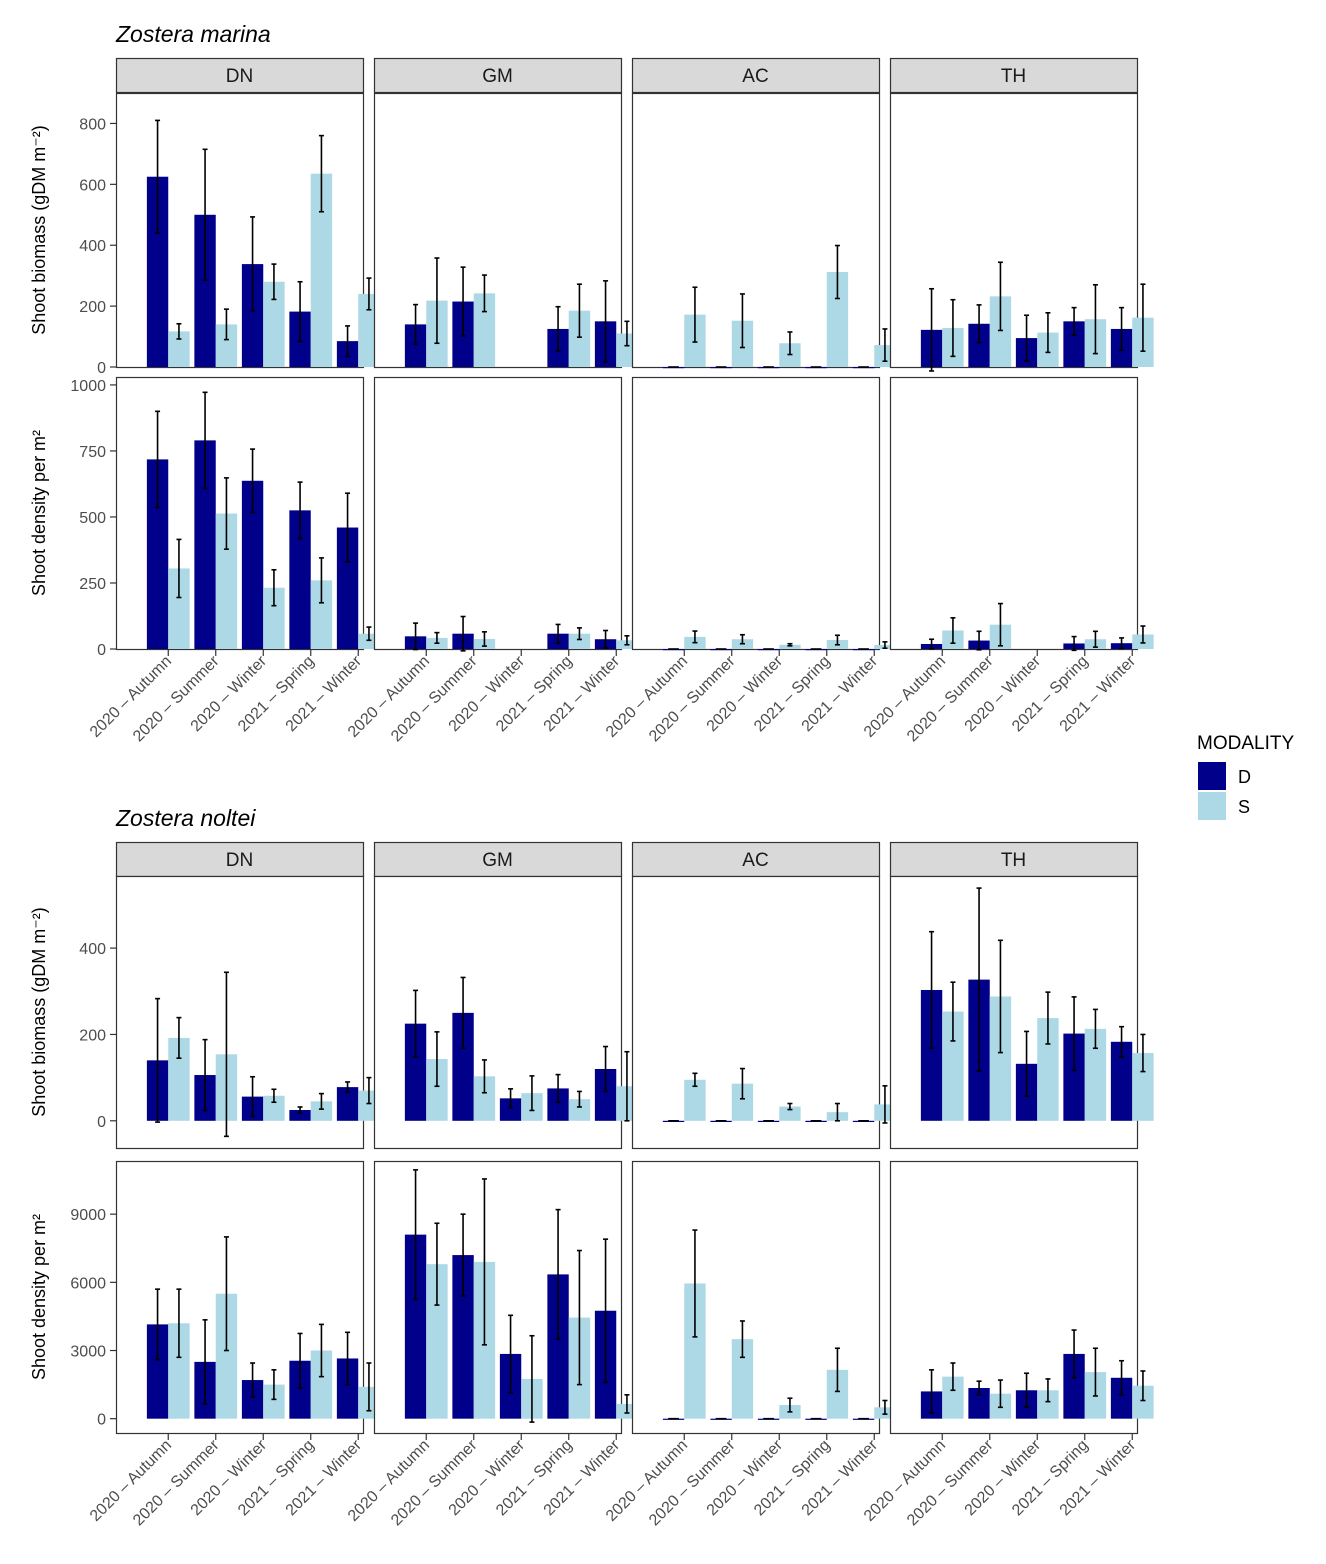  I want to click on panel-gm, so click(505, 1012).